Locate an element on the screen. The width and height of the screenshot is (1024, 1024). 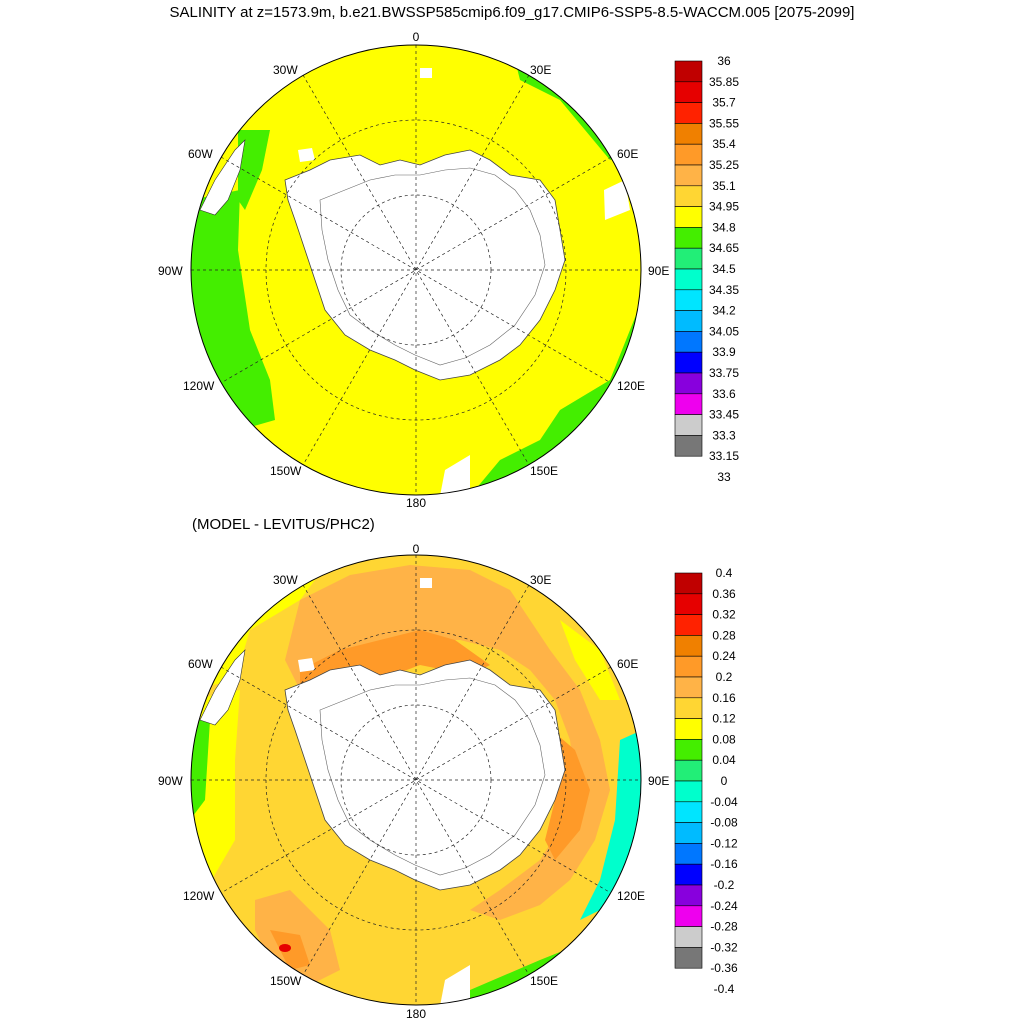
colorbar-tick-label: 0.08 is located at coordinates (724, 739).